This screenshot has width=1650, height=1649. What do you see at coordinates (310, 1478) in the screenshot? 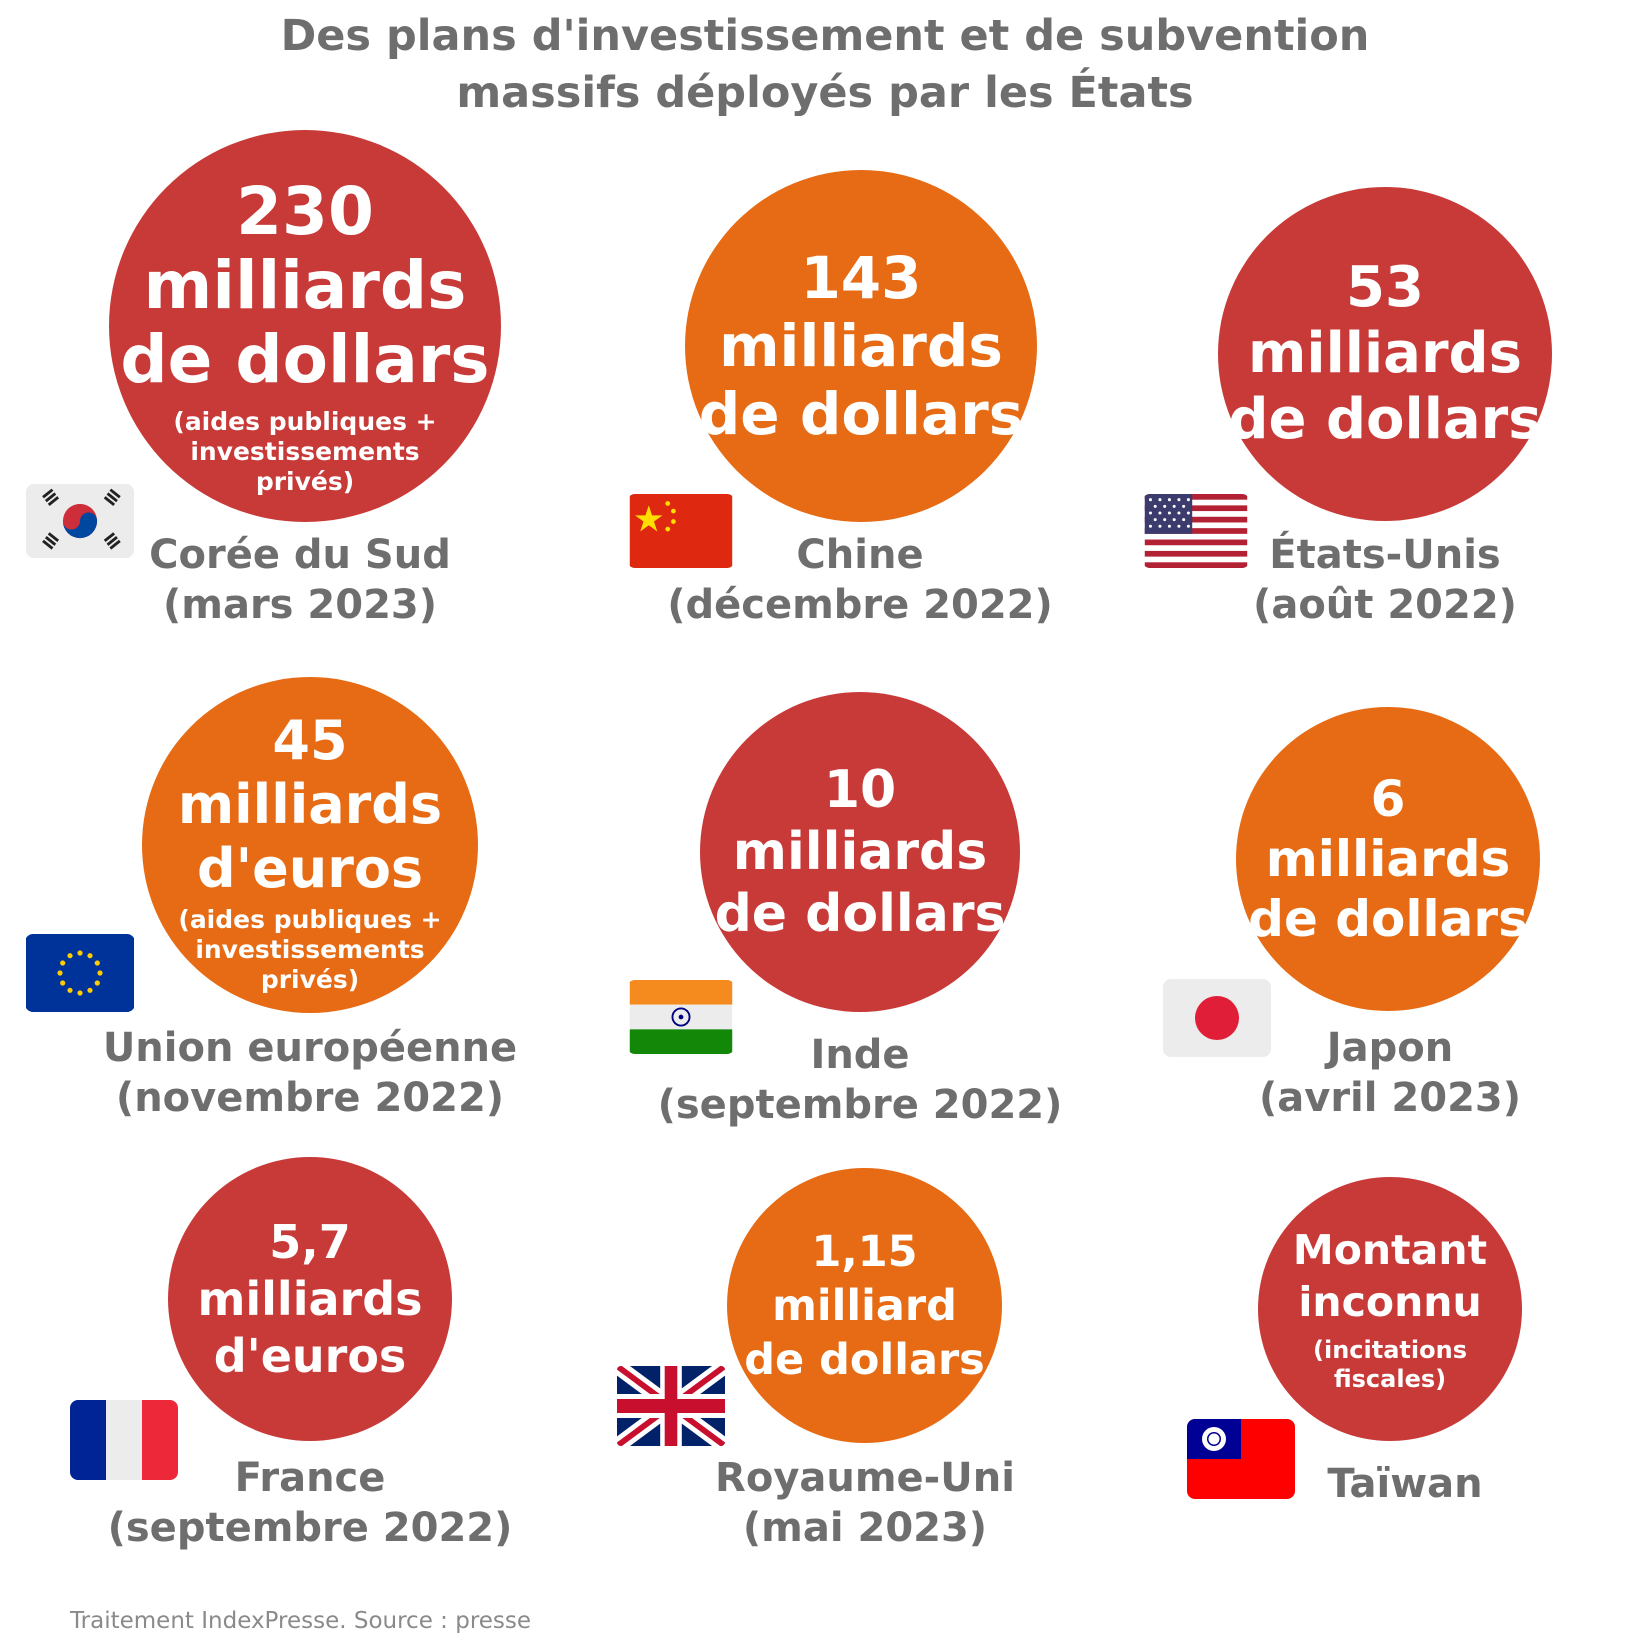
I see `country-name: France` at bounding box center [310, 1478].